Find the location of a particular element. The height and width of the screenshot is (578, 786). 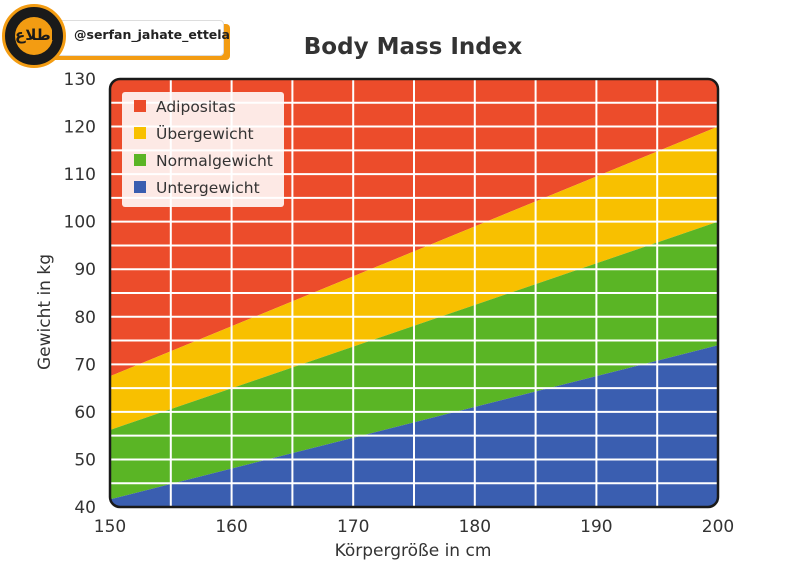

y-axis-ticks: 40 50 60 70 80 90 100 110 120 130 is located at coordinates (80, 294).